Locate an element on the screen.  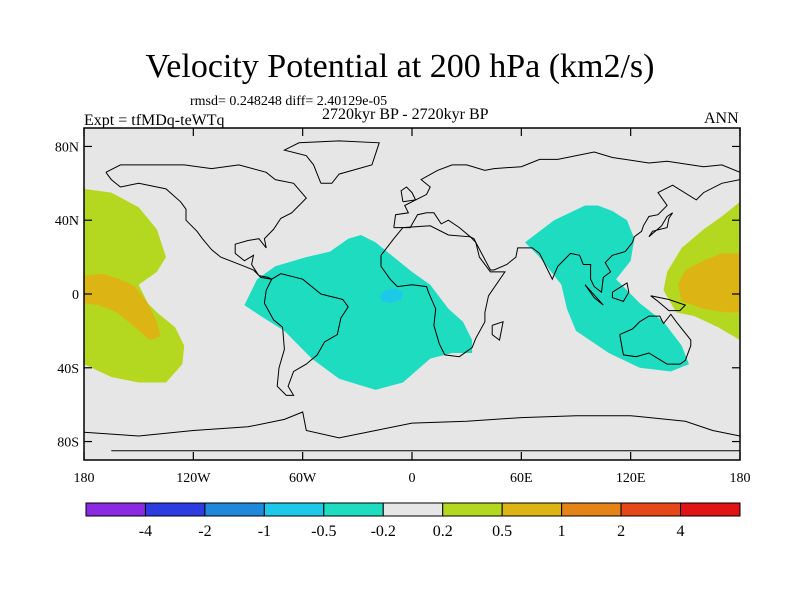
y-tick-label: 0 is located at coordinates (75, 295).